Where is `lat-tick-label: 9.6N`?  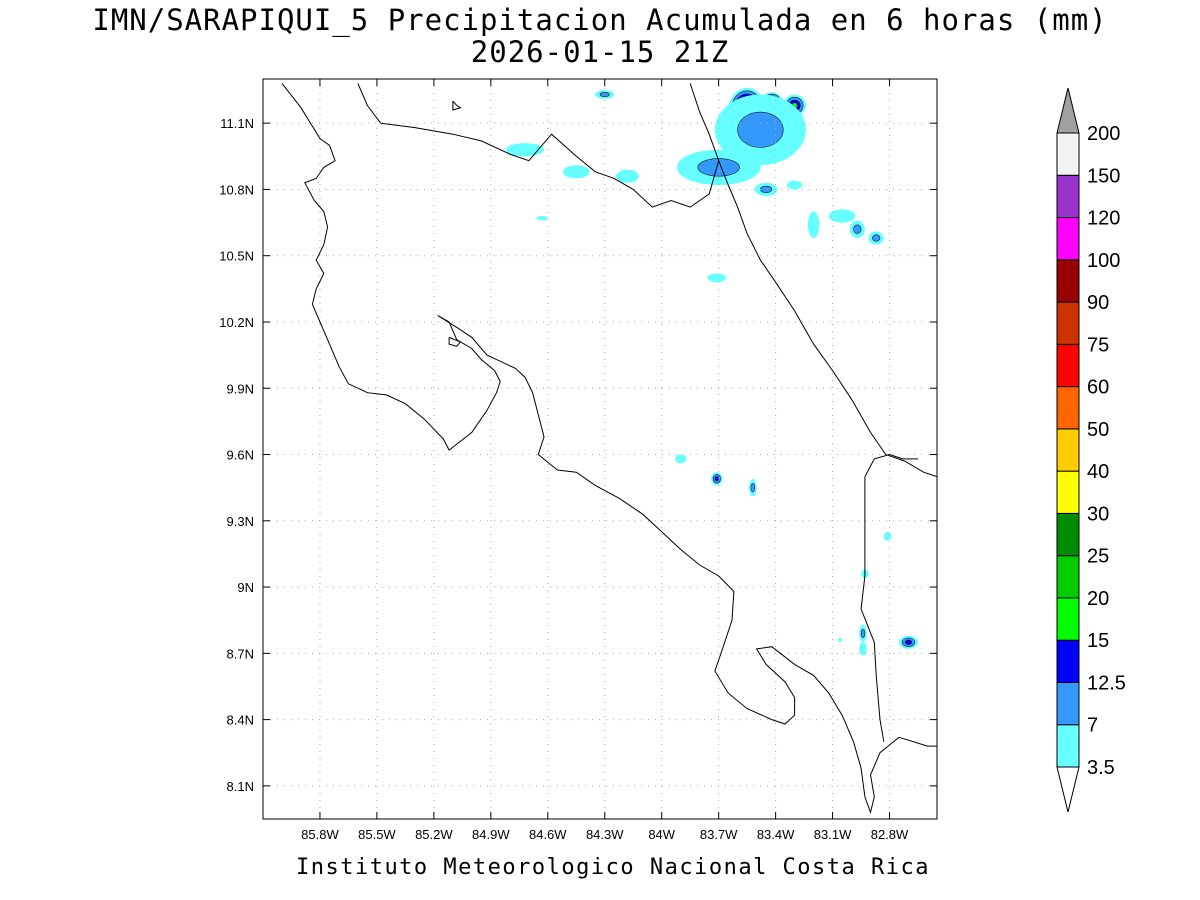 lat-tick-label: 9.6N is located at coordinates (240, 455).